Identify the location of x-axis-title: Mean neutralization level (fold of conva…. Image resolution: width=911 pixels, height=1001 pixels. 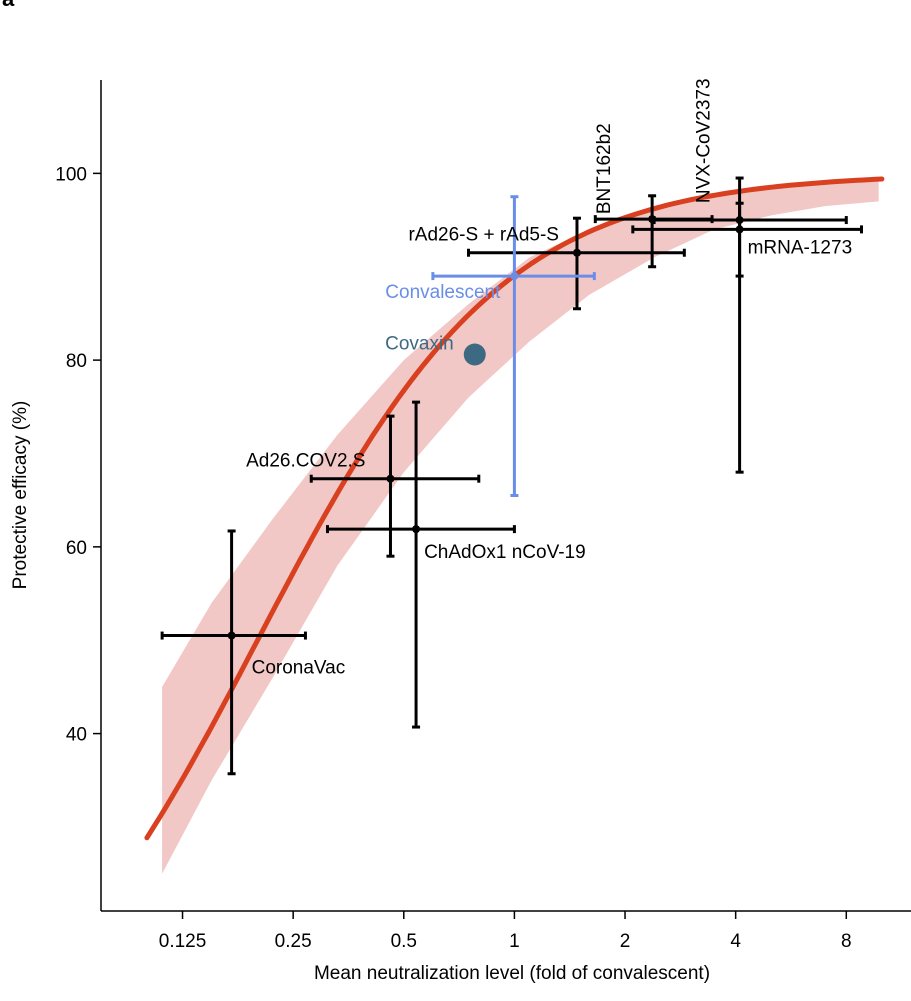
(512, 973).